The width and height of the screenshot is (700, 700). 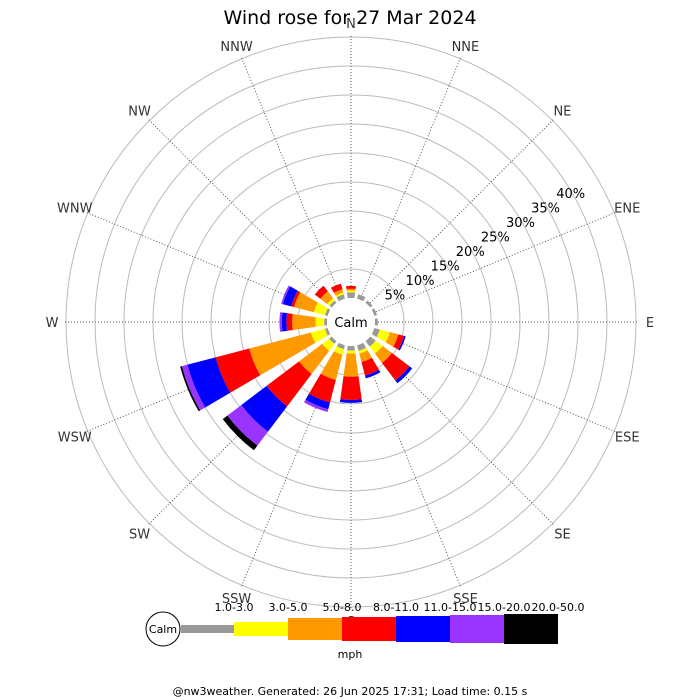 What do you see at coordinates (396, 607) in the screenshot?
I see `legend-bin-label: 8.0-11.0` at bounding box center [396, 607].